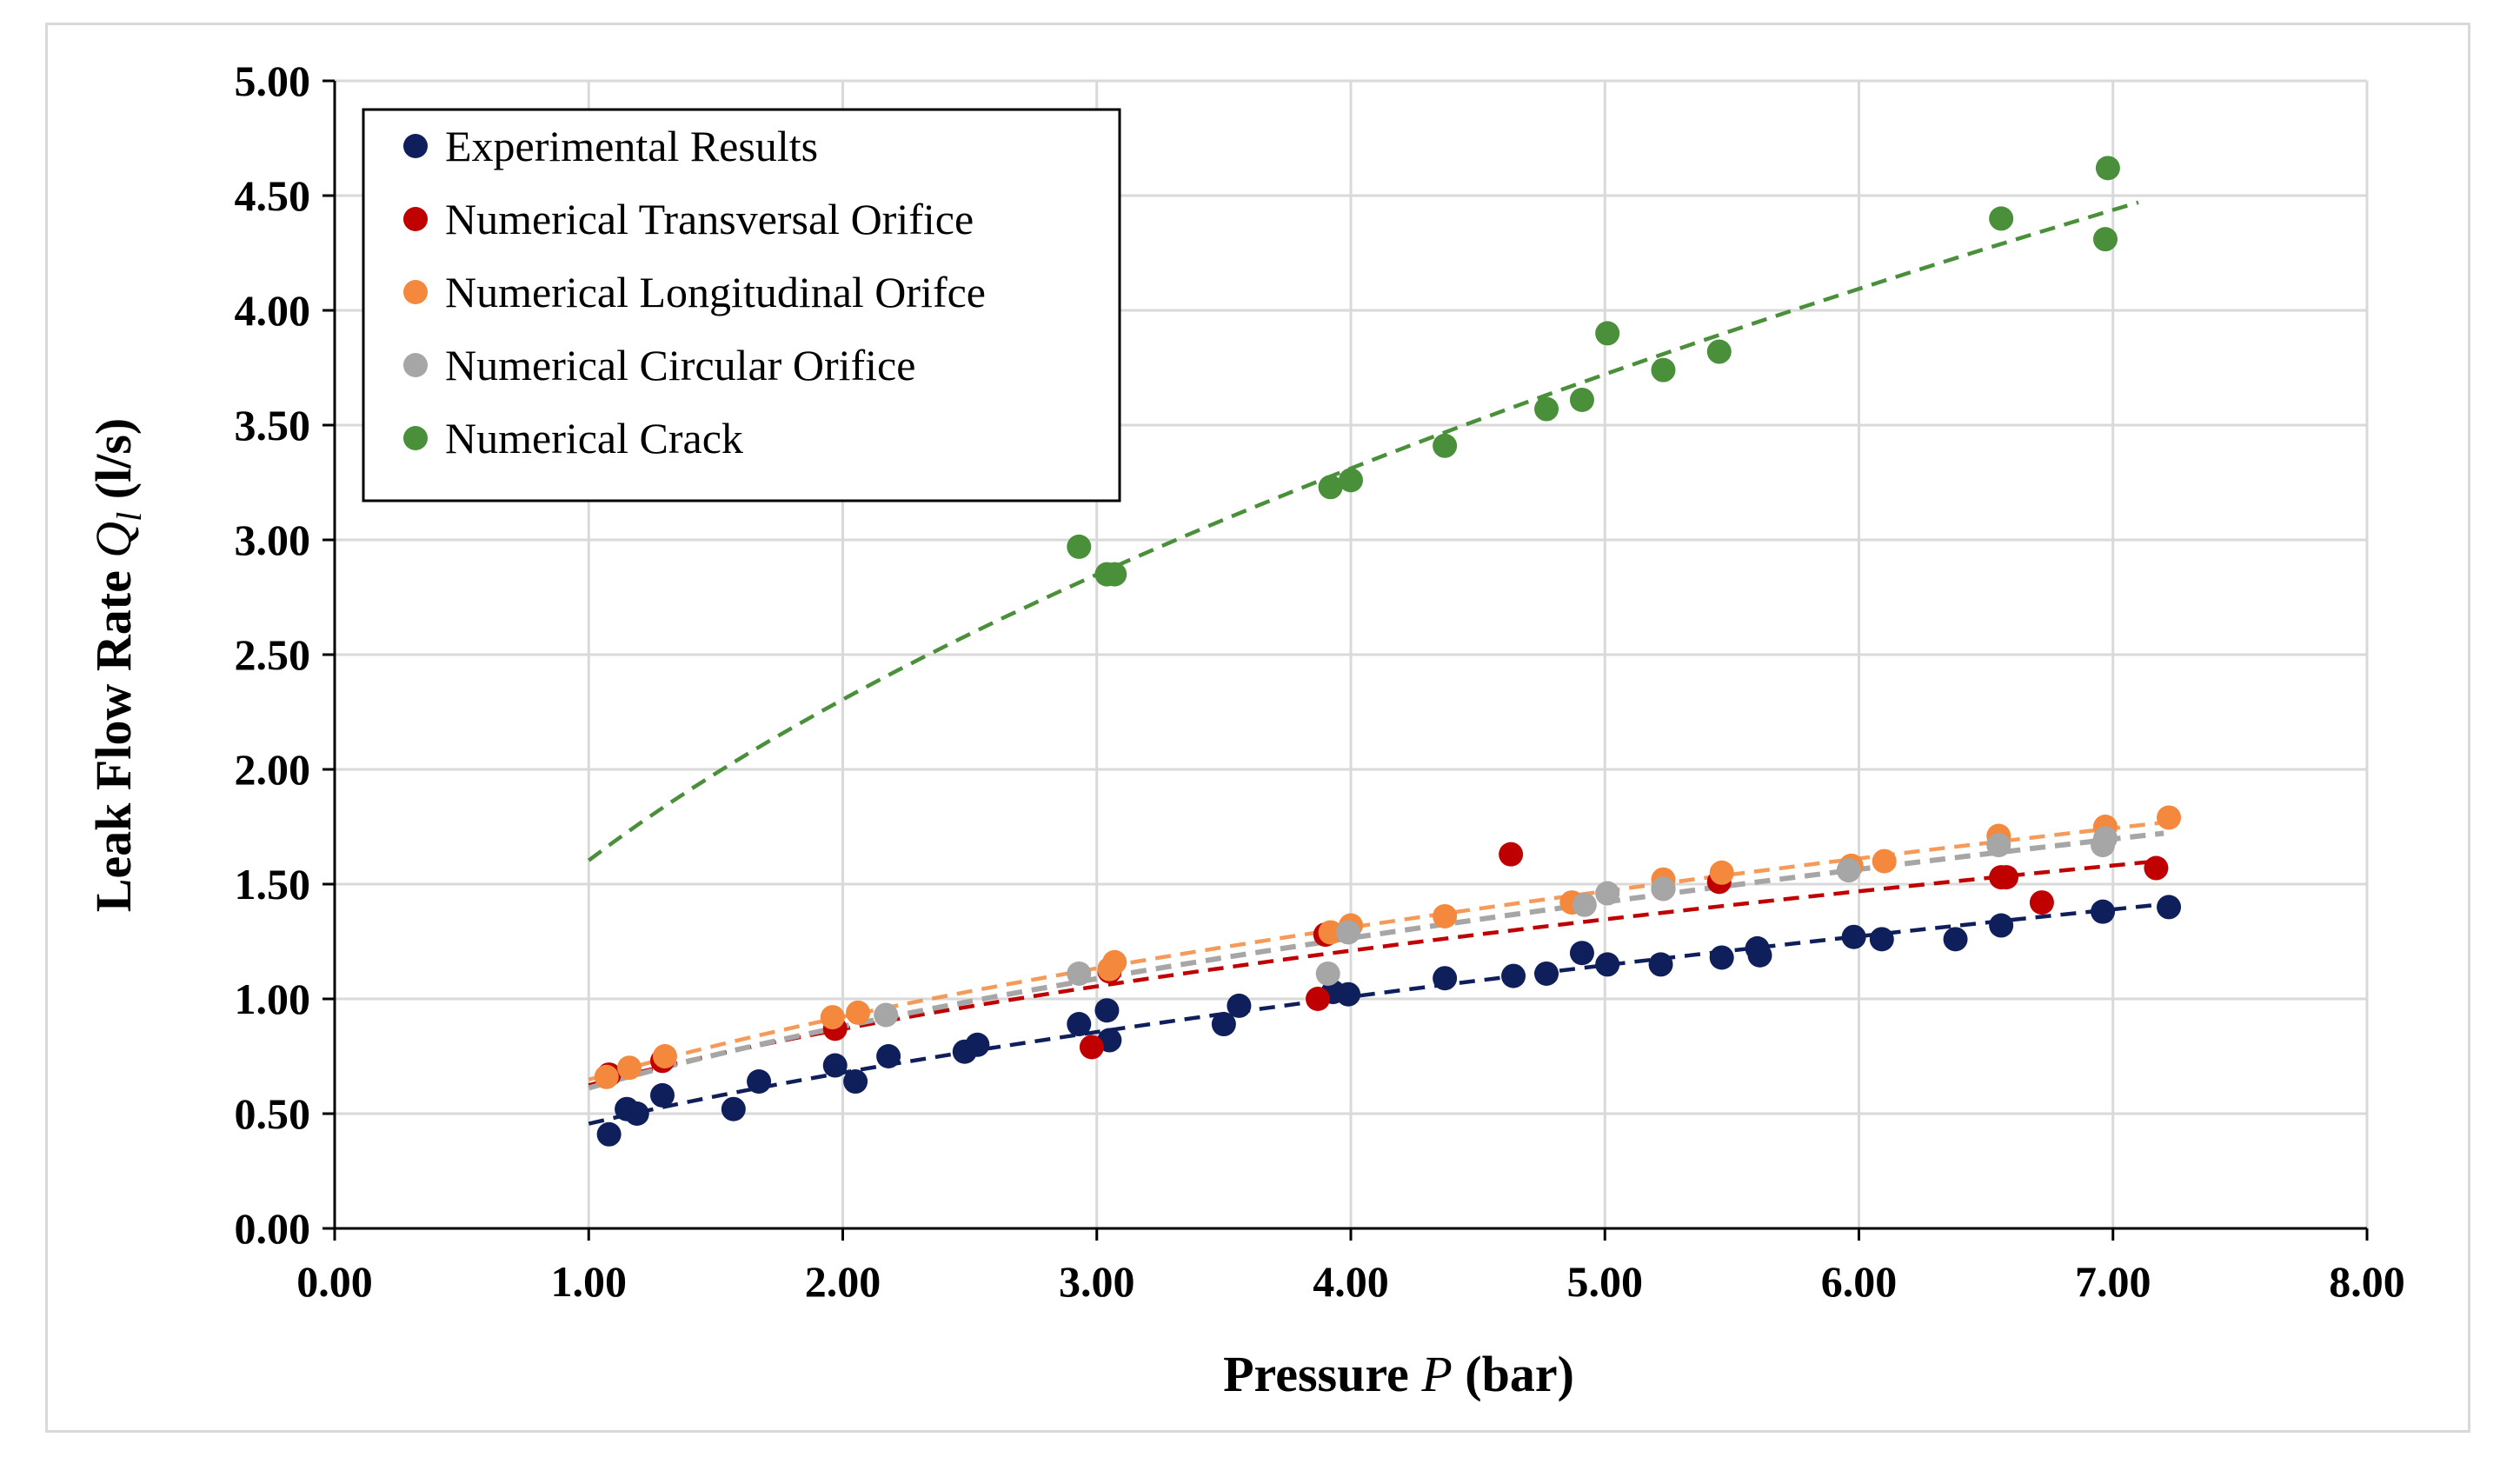 This screenshot has width=2520, height=1464. I want to click on x-axis-title-suffix: (bar), so click(1513, 1374).